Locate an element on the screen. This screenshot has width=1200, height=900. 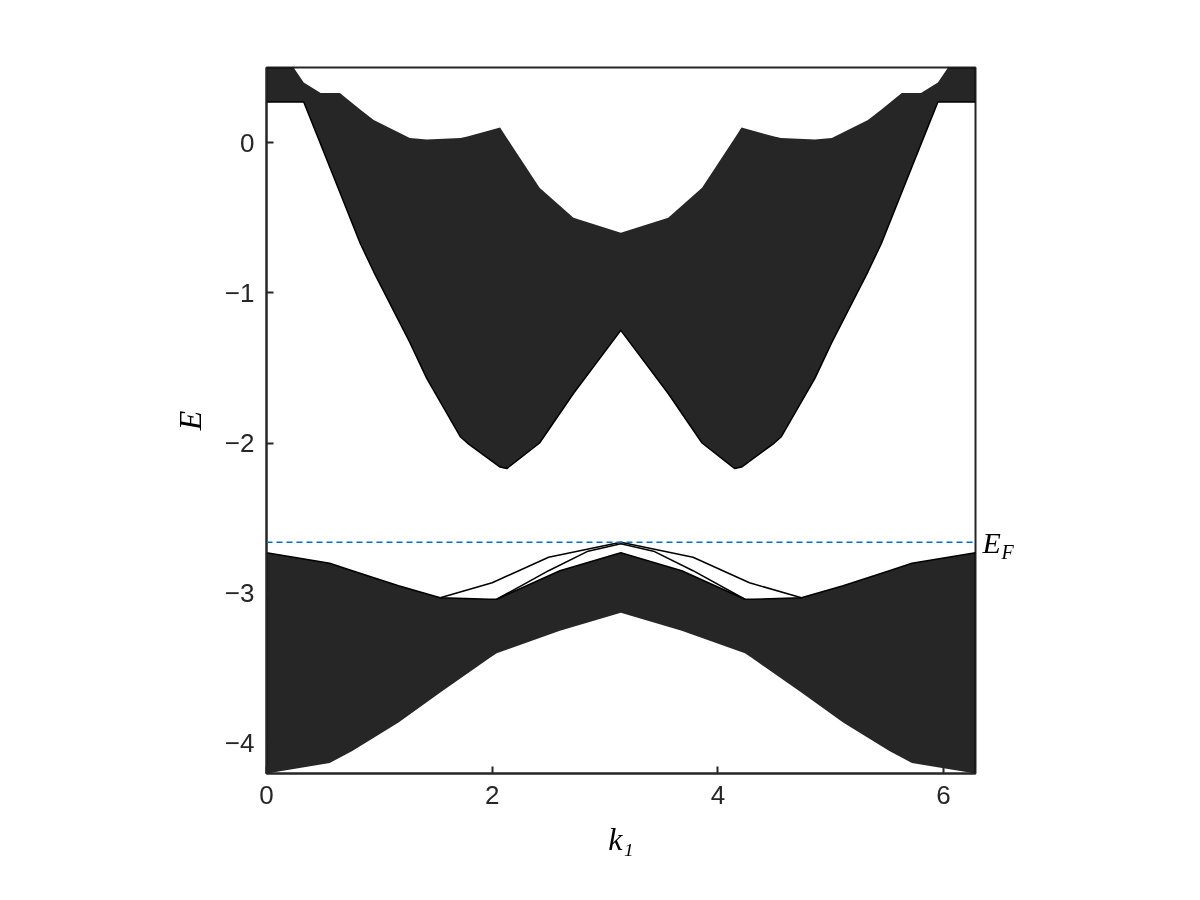
x-tick-label: 2 is located at coordinates (492, 794).